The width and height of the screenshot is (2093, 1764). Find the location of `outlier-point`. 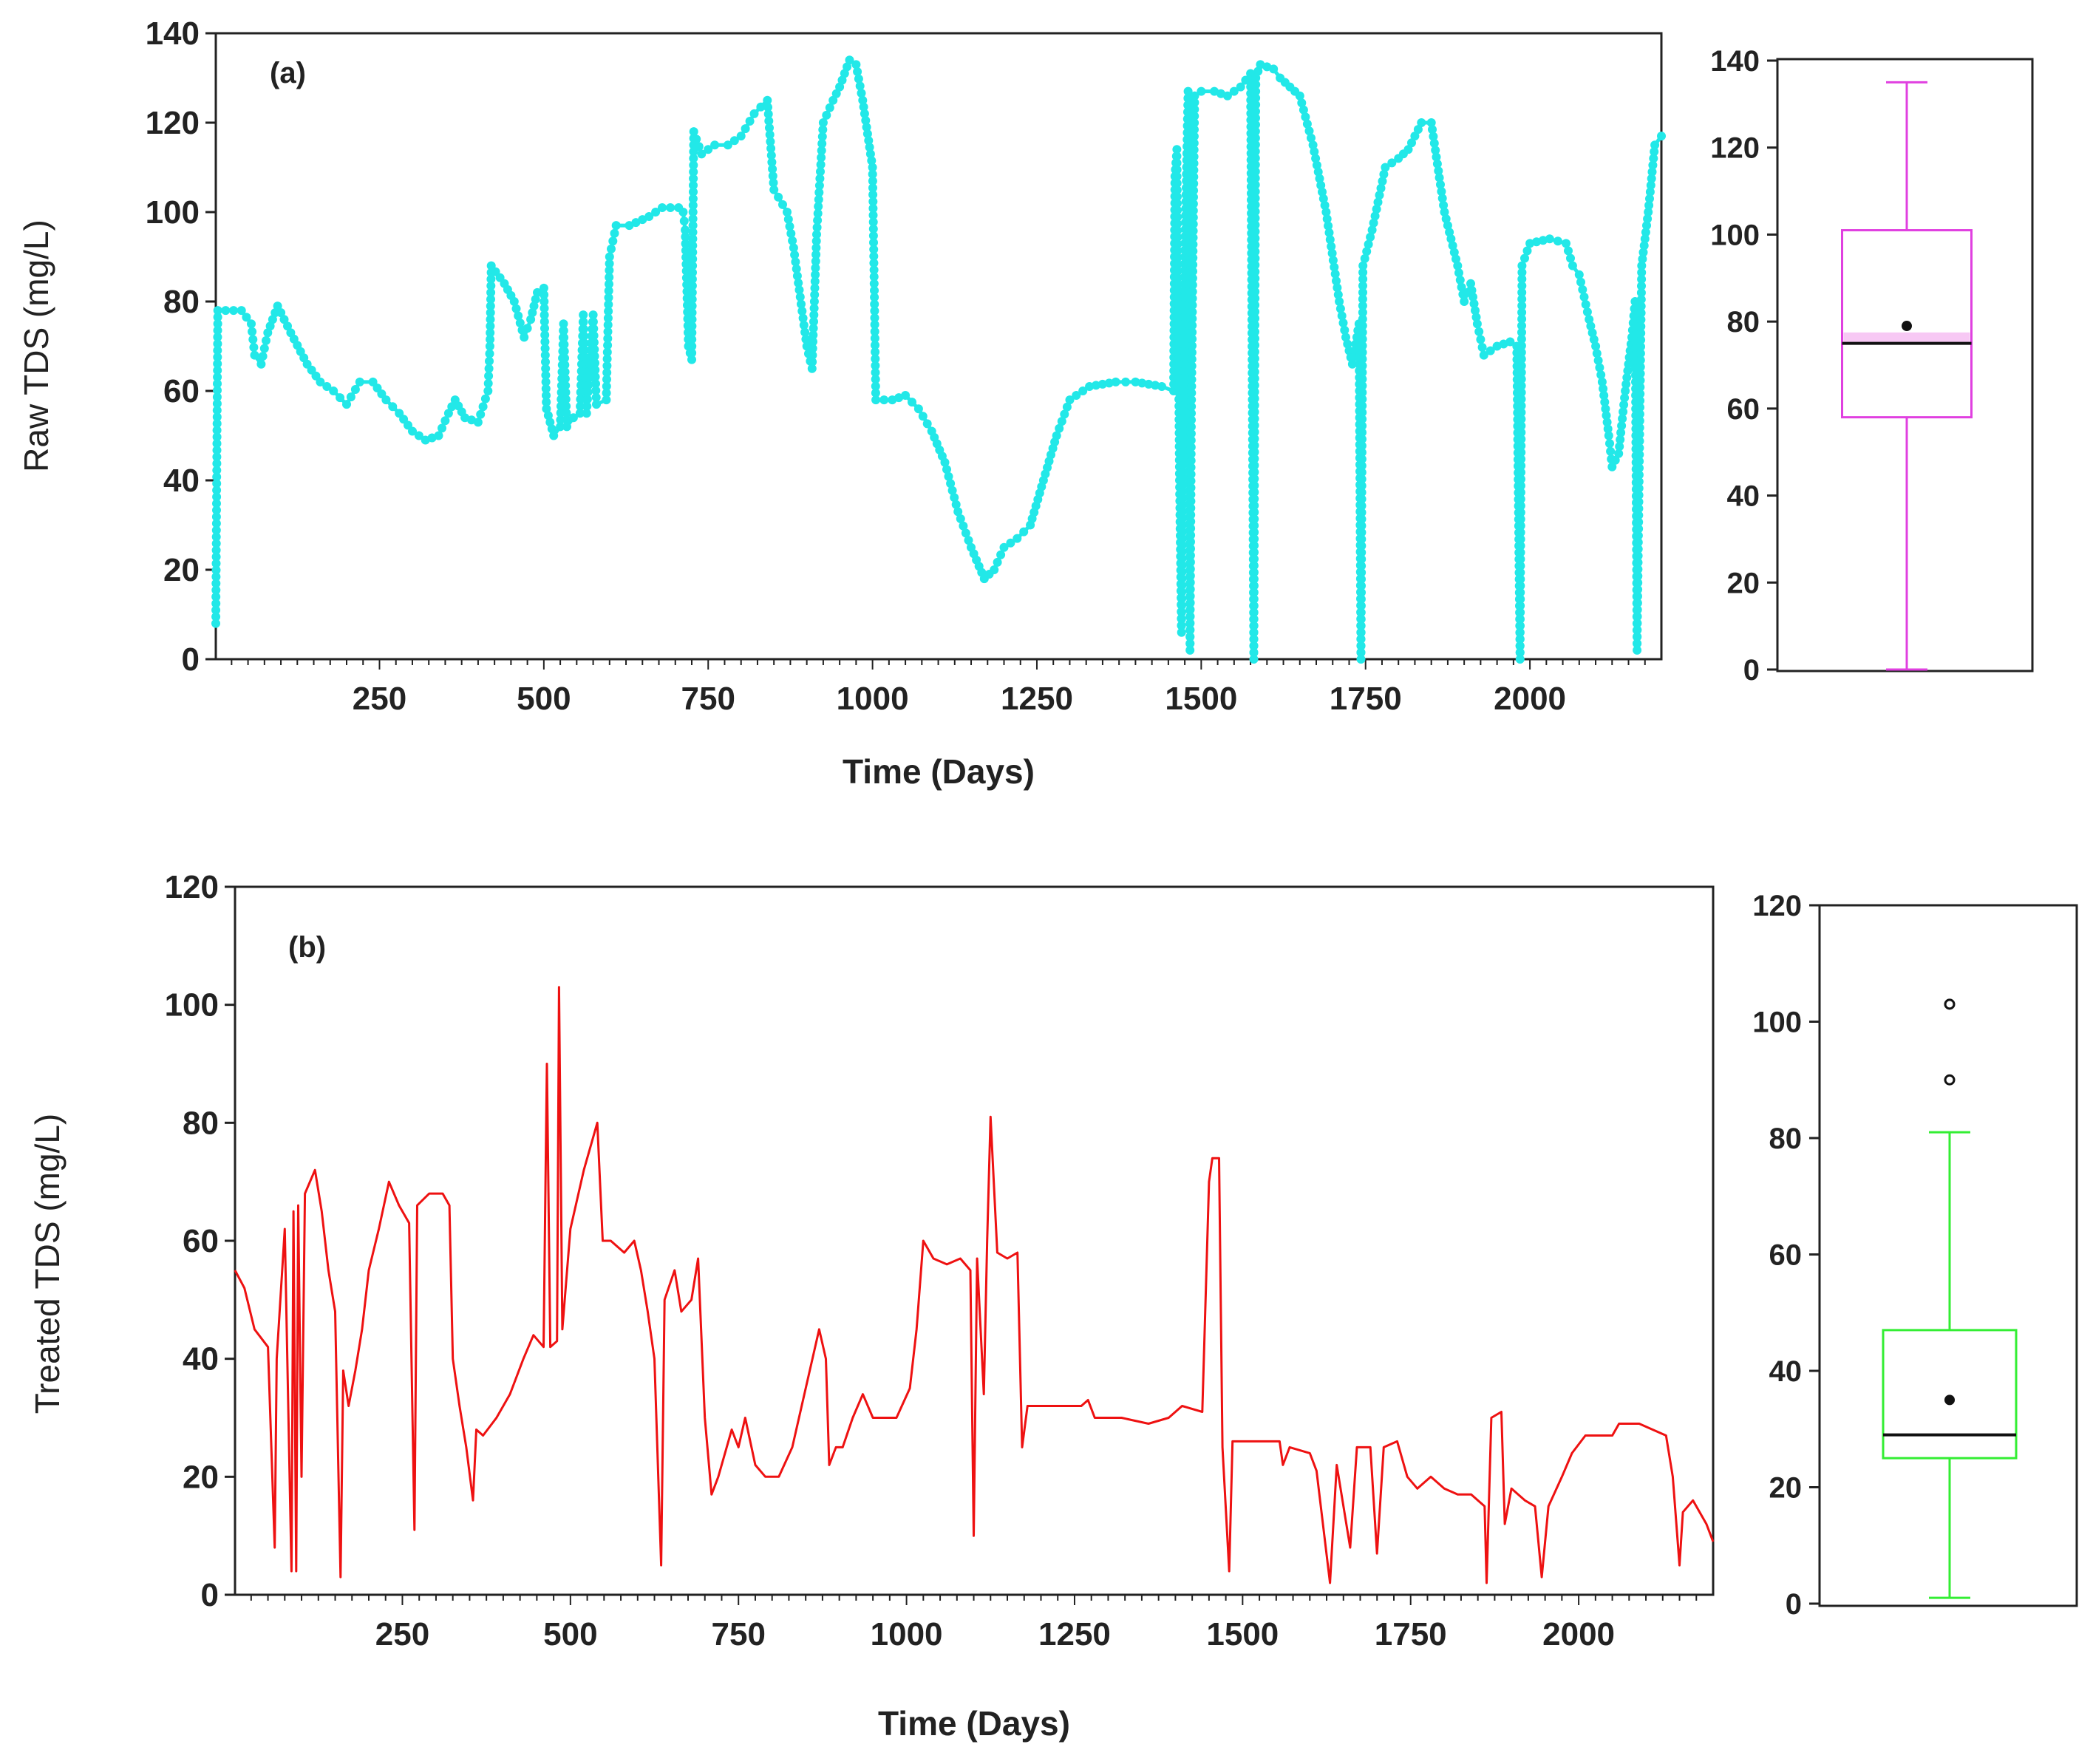

outlier-point is located at coordinates (1950, 1004).